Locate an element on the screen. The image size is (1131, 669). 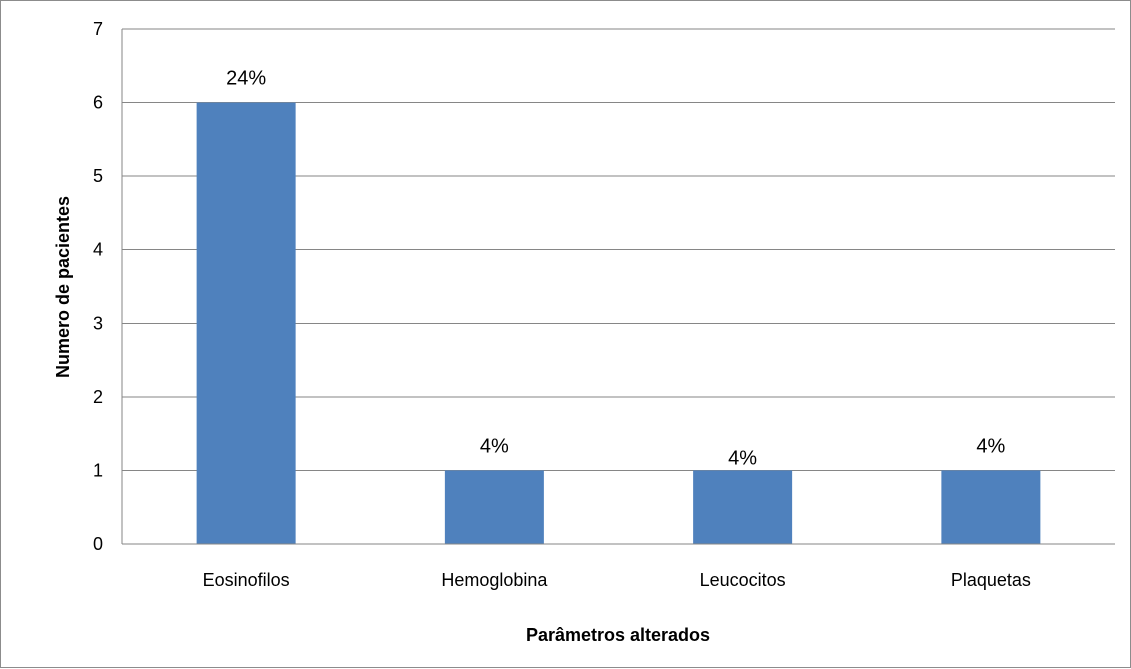
category-label-leucocitos: Leucocitos is located at coordinates (743, 580).